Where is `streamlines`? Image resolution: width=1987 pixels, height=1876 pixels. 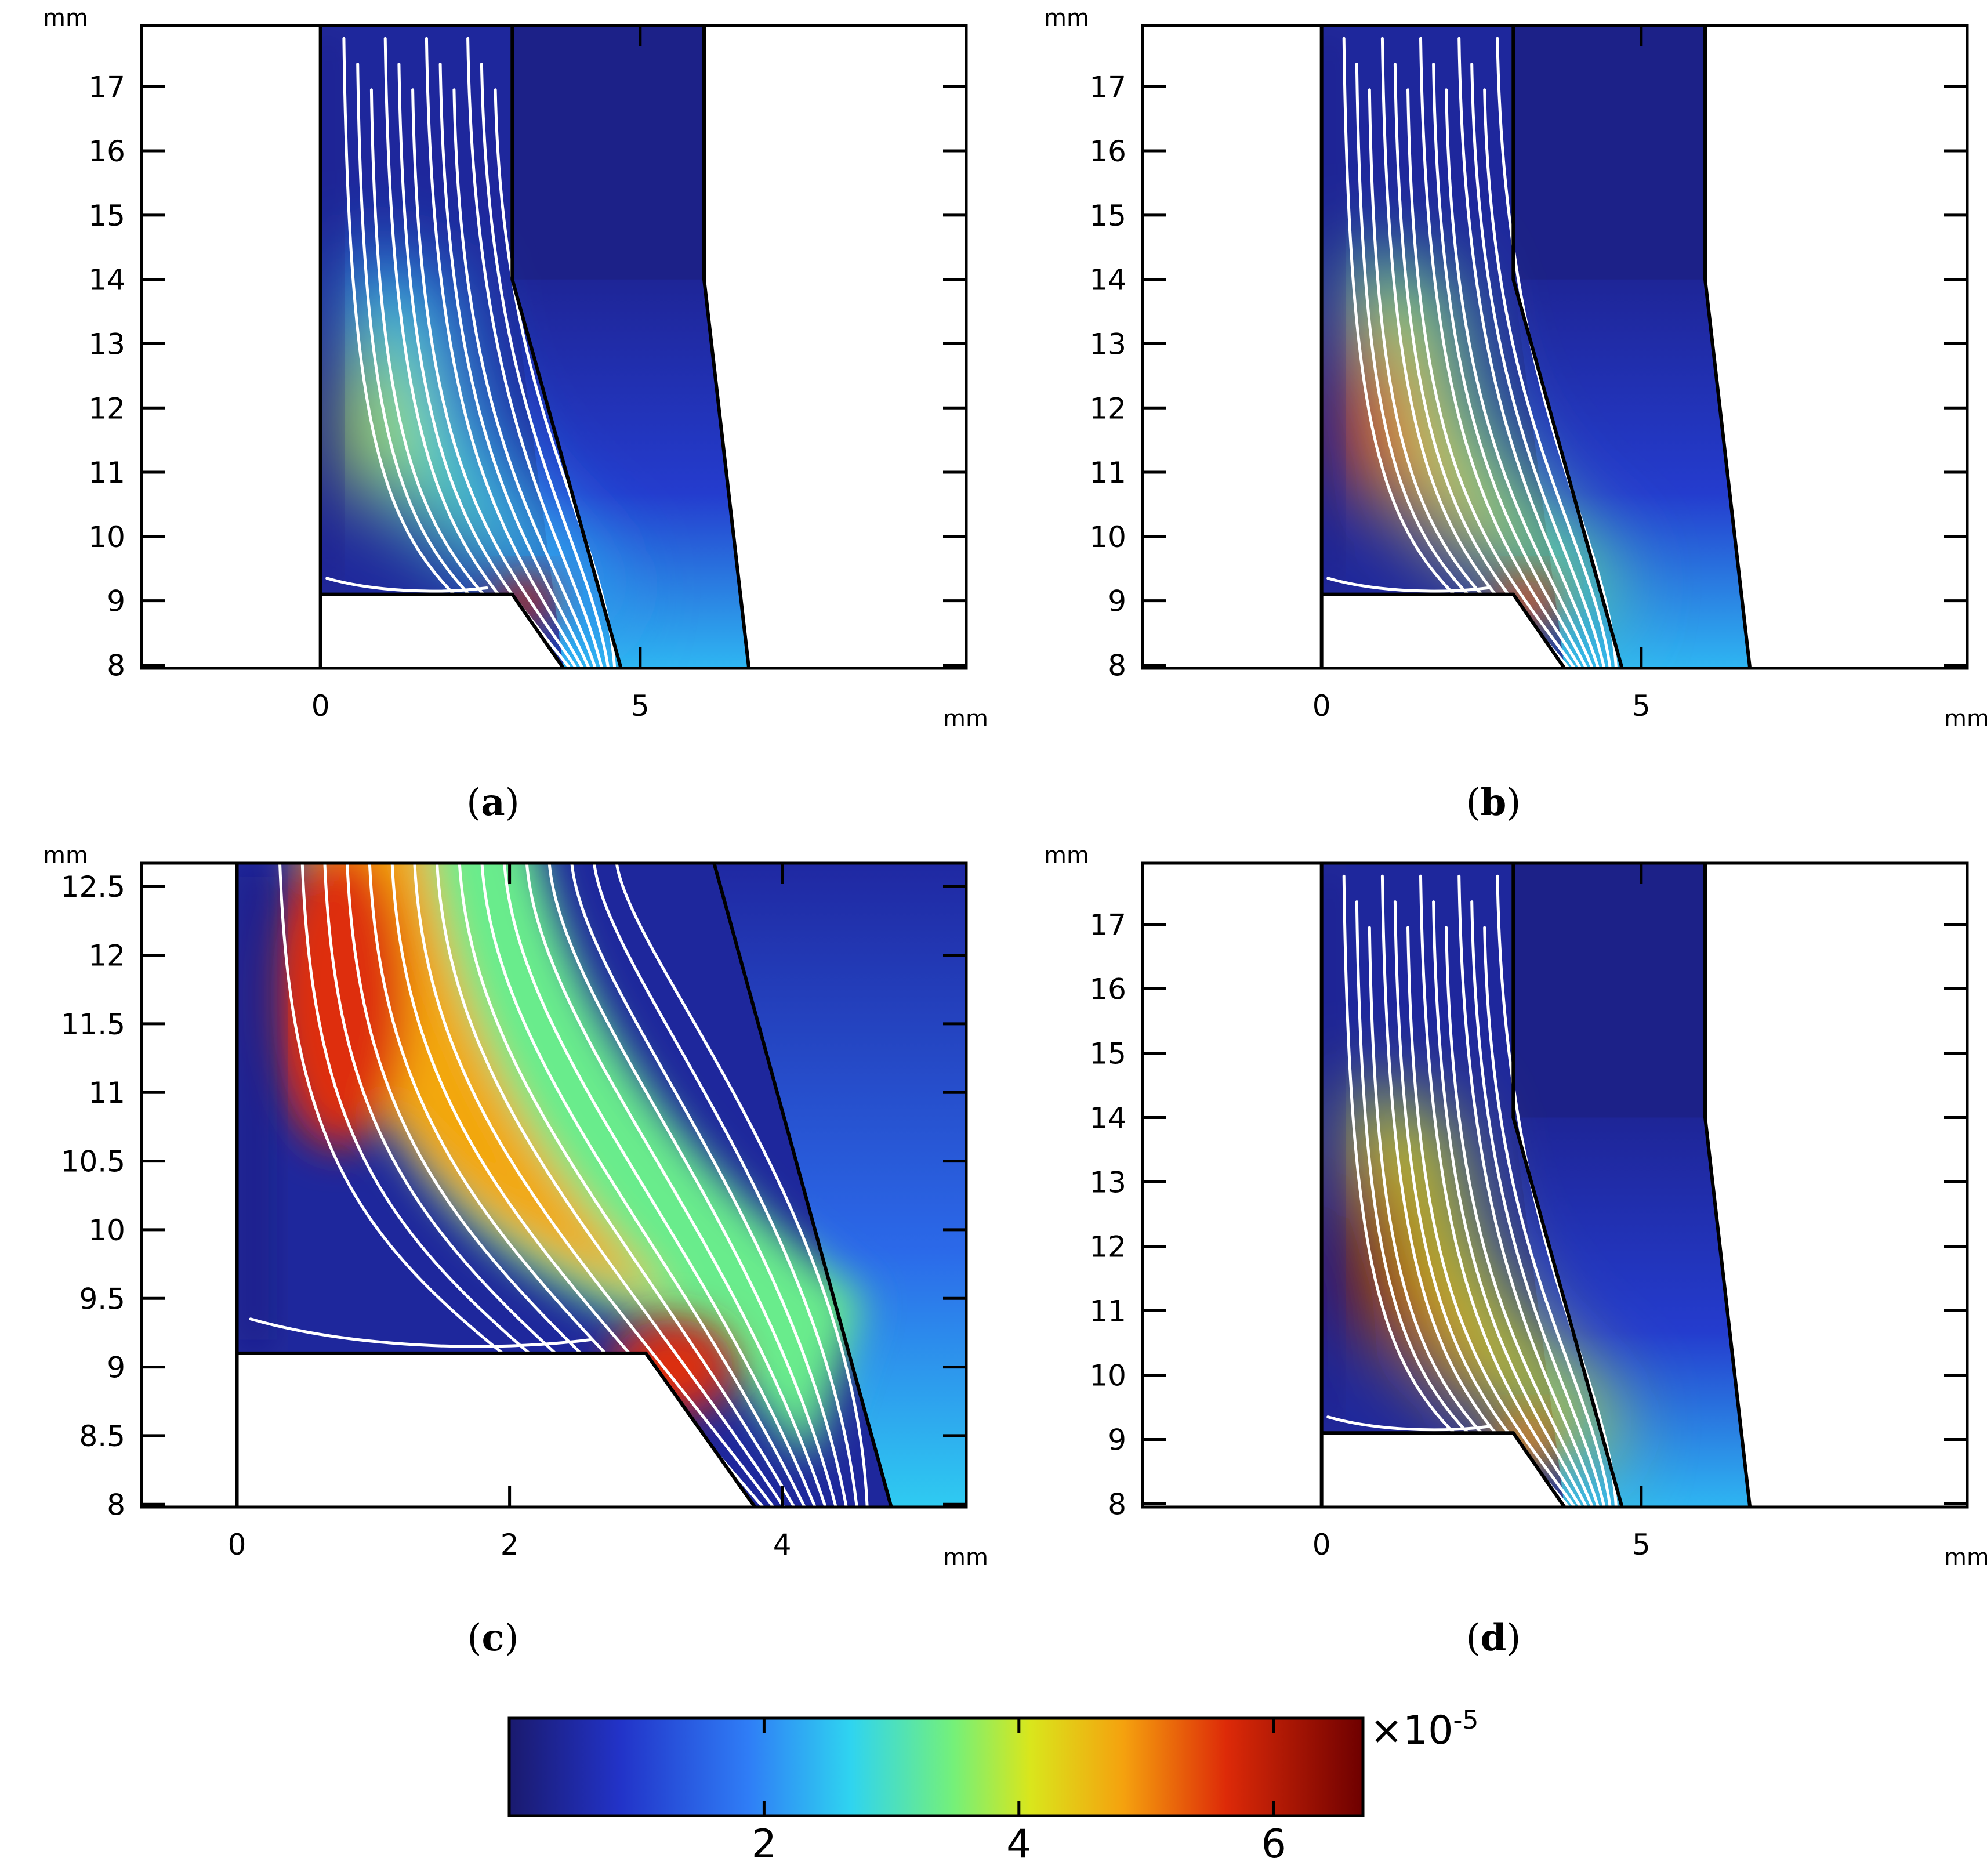 streamlines is located at coordinates (559, 1185).